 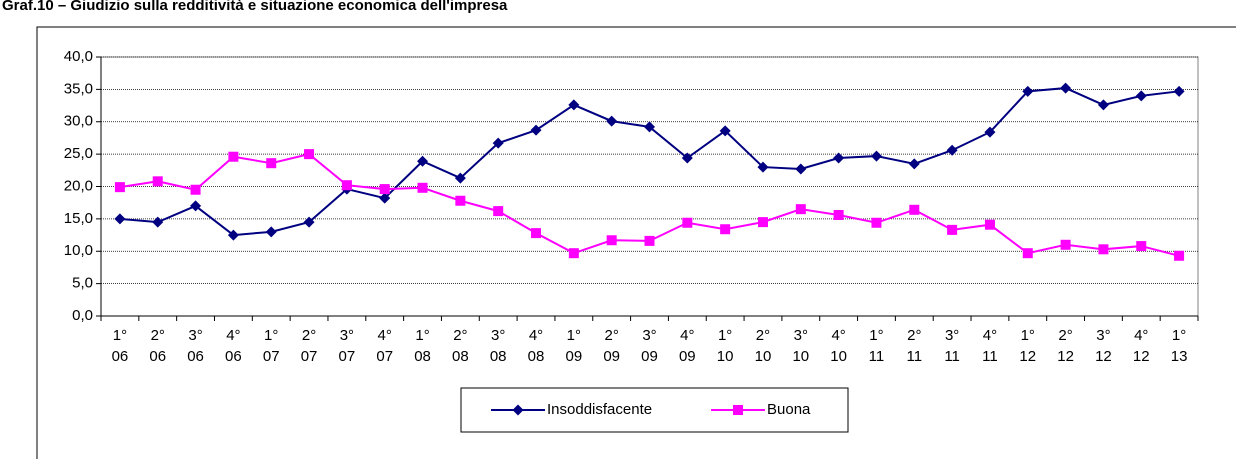 I want to click on x-tick-label: 4° 07, so click(x=384, y=346).